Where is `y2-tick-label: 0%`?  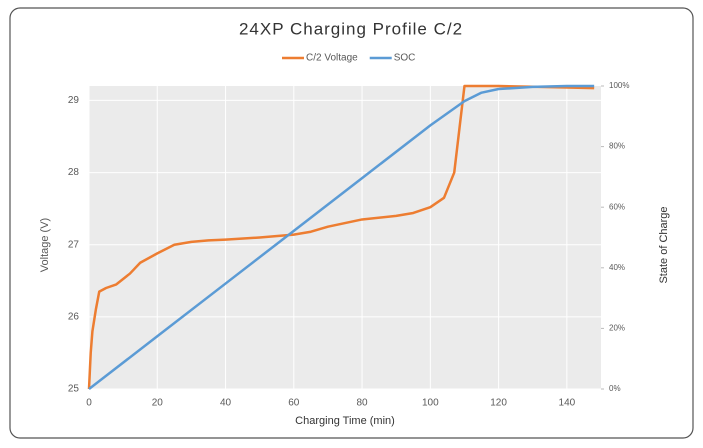
y2-tick-label: 0% is located at coordinates (615, 388).